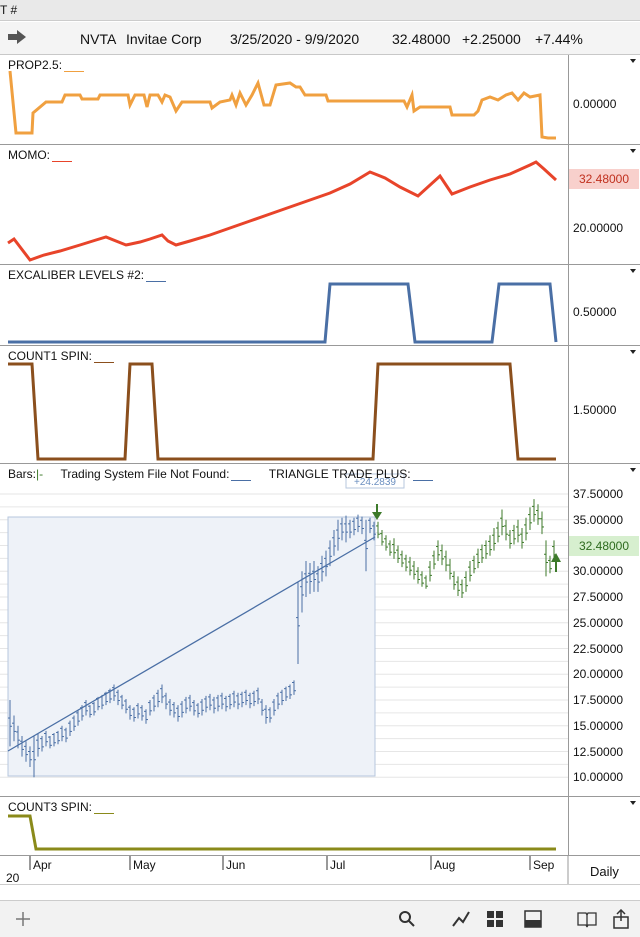 This screenshot has width=640, height=937. Describe the element at coordinates (282, 411) in the screenshot. I see `count1-line` at that location.